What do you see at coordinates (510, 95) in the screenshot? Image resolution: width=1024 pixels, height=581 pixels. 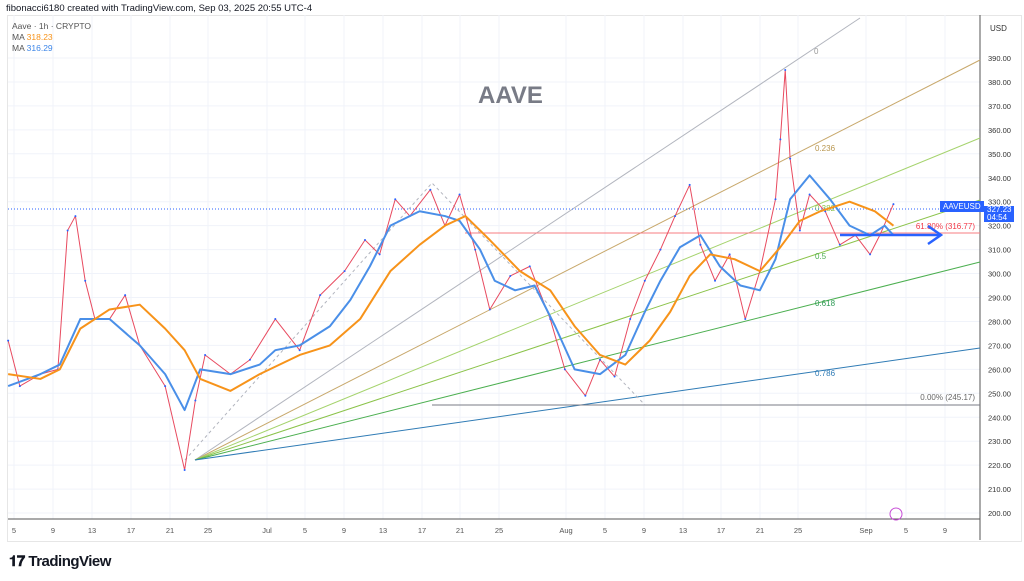 I see `chart-title: AAVE` at bounding box center [510, 95].